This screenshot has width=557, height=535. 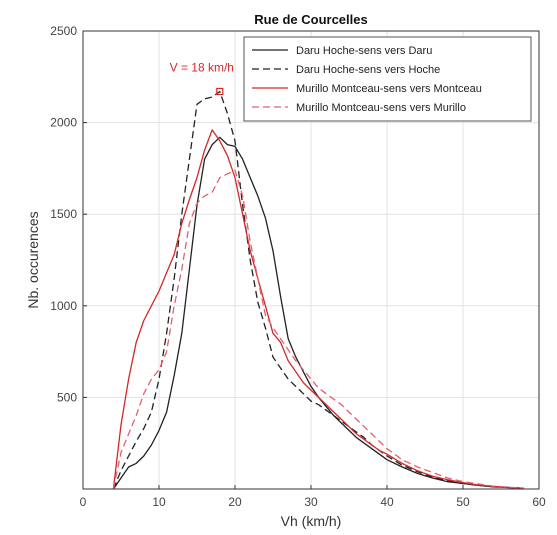 I want to click on y-tick-label: 2000, so click(x=63, y=123).